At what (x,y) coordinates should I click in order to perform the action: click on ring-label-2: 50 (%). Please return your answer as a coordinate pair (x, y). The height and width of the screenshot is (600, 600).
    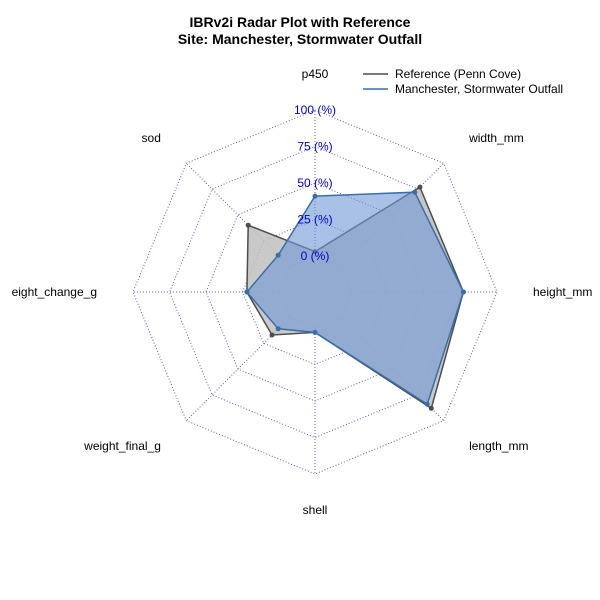
    Looking at the image, I should click on (314, 183).